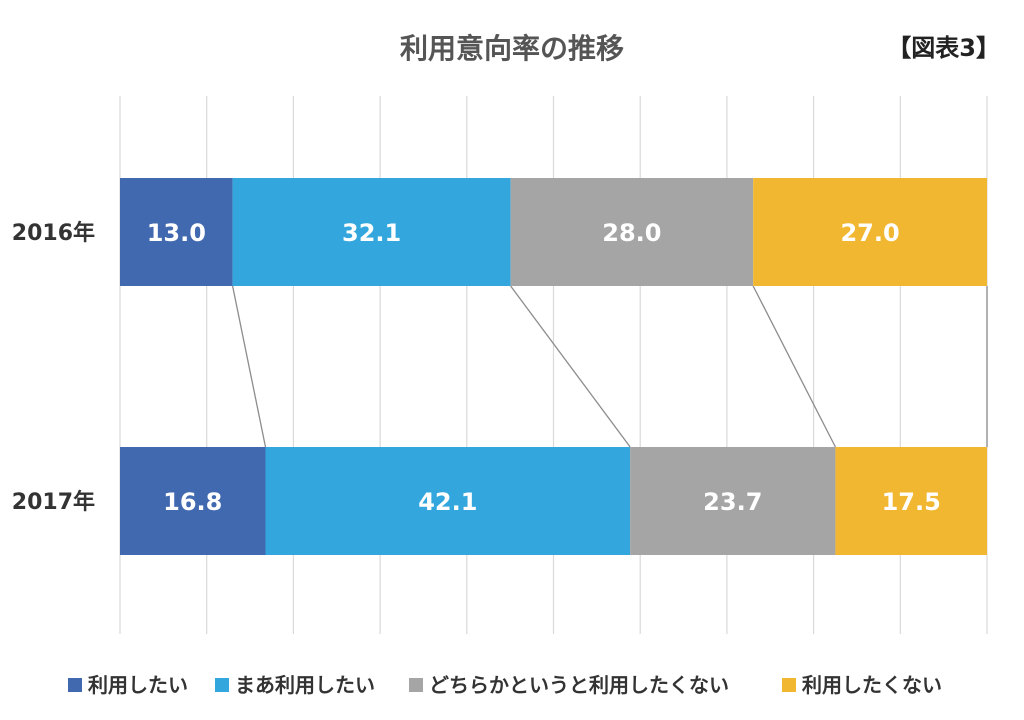  I want to click on data-label: 32.1, so click(371, 233).